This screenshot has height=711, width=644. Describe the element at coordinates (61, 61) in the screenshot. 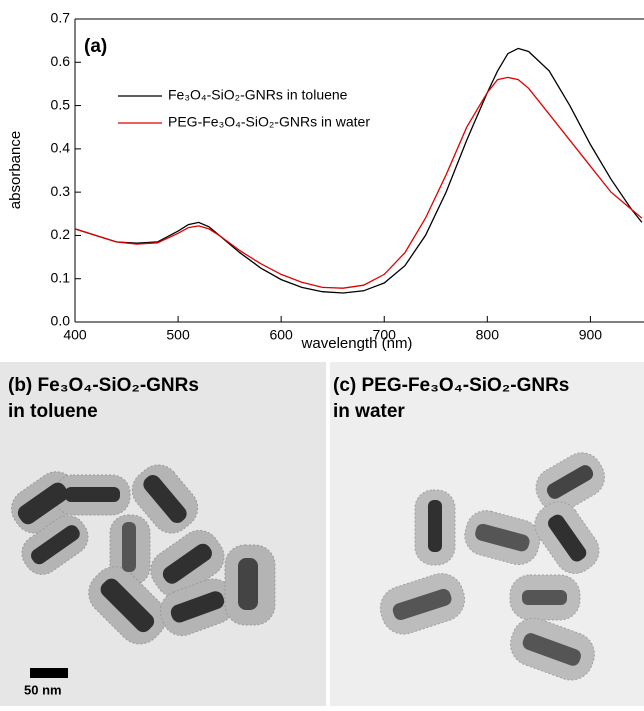

I see `y-tick-label: 0.6` at that location.